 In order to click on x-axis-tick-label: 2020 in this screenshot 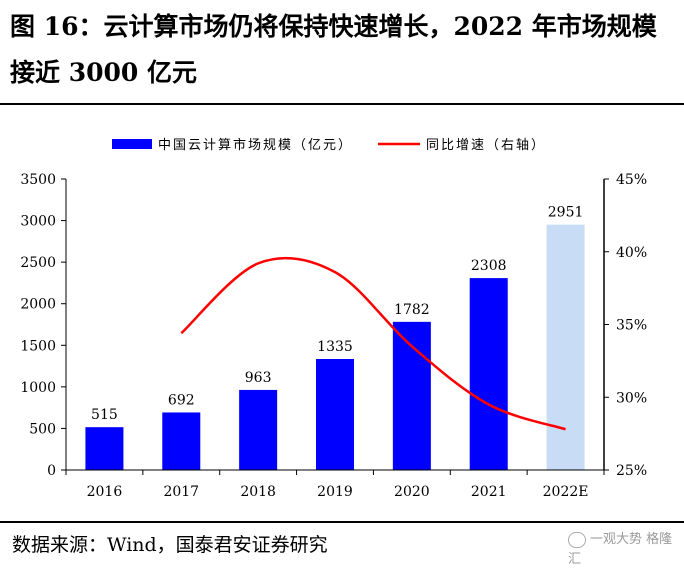, I will do `click(412, 492)`.